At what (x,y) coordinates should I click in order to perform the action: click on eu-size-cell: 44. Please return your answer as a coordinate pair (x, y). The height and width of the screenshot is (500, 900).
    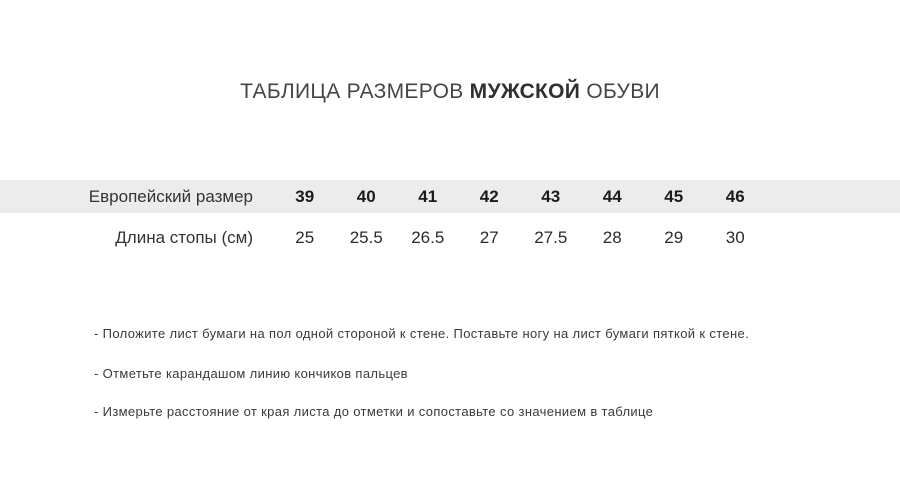
    Looking at the image, I should click on (612, 196).